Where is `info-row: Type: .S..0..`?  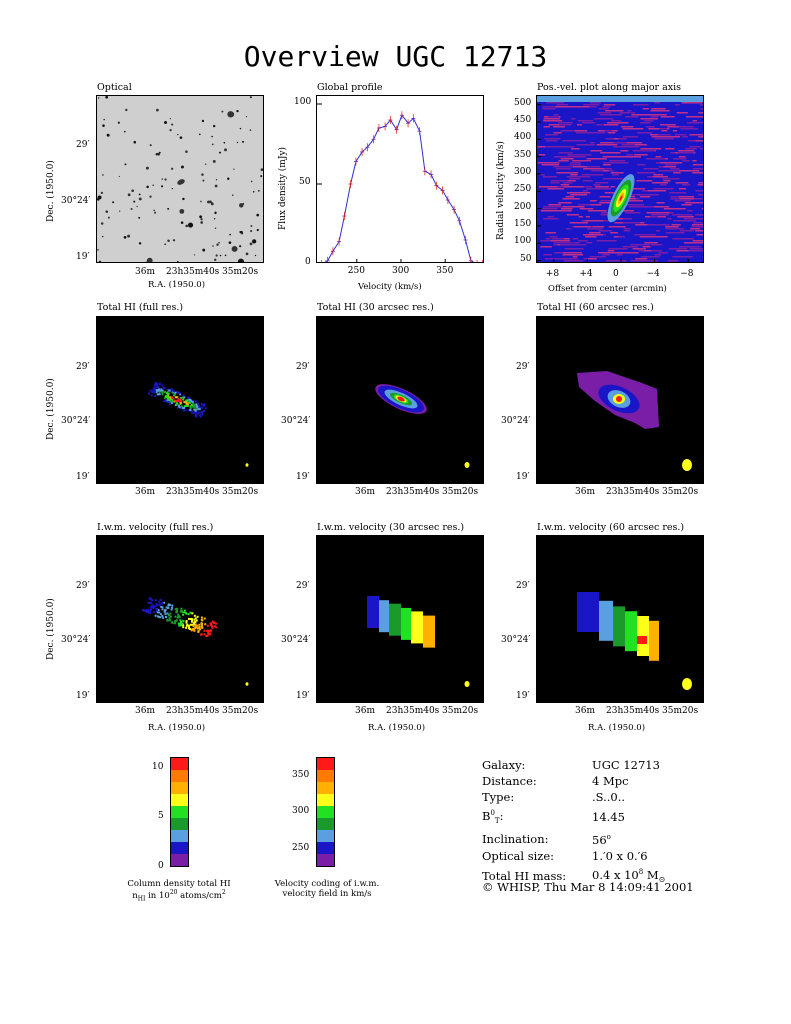
info-row: Type: .S..0.. is located at coordinates (554, 797).